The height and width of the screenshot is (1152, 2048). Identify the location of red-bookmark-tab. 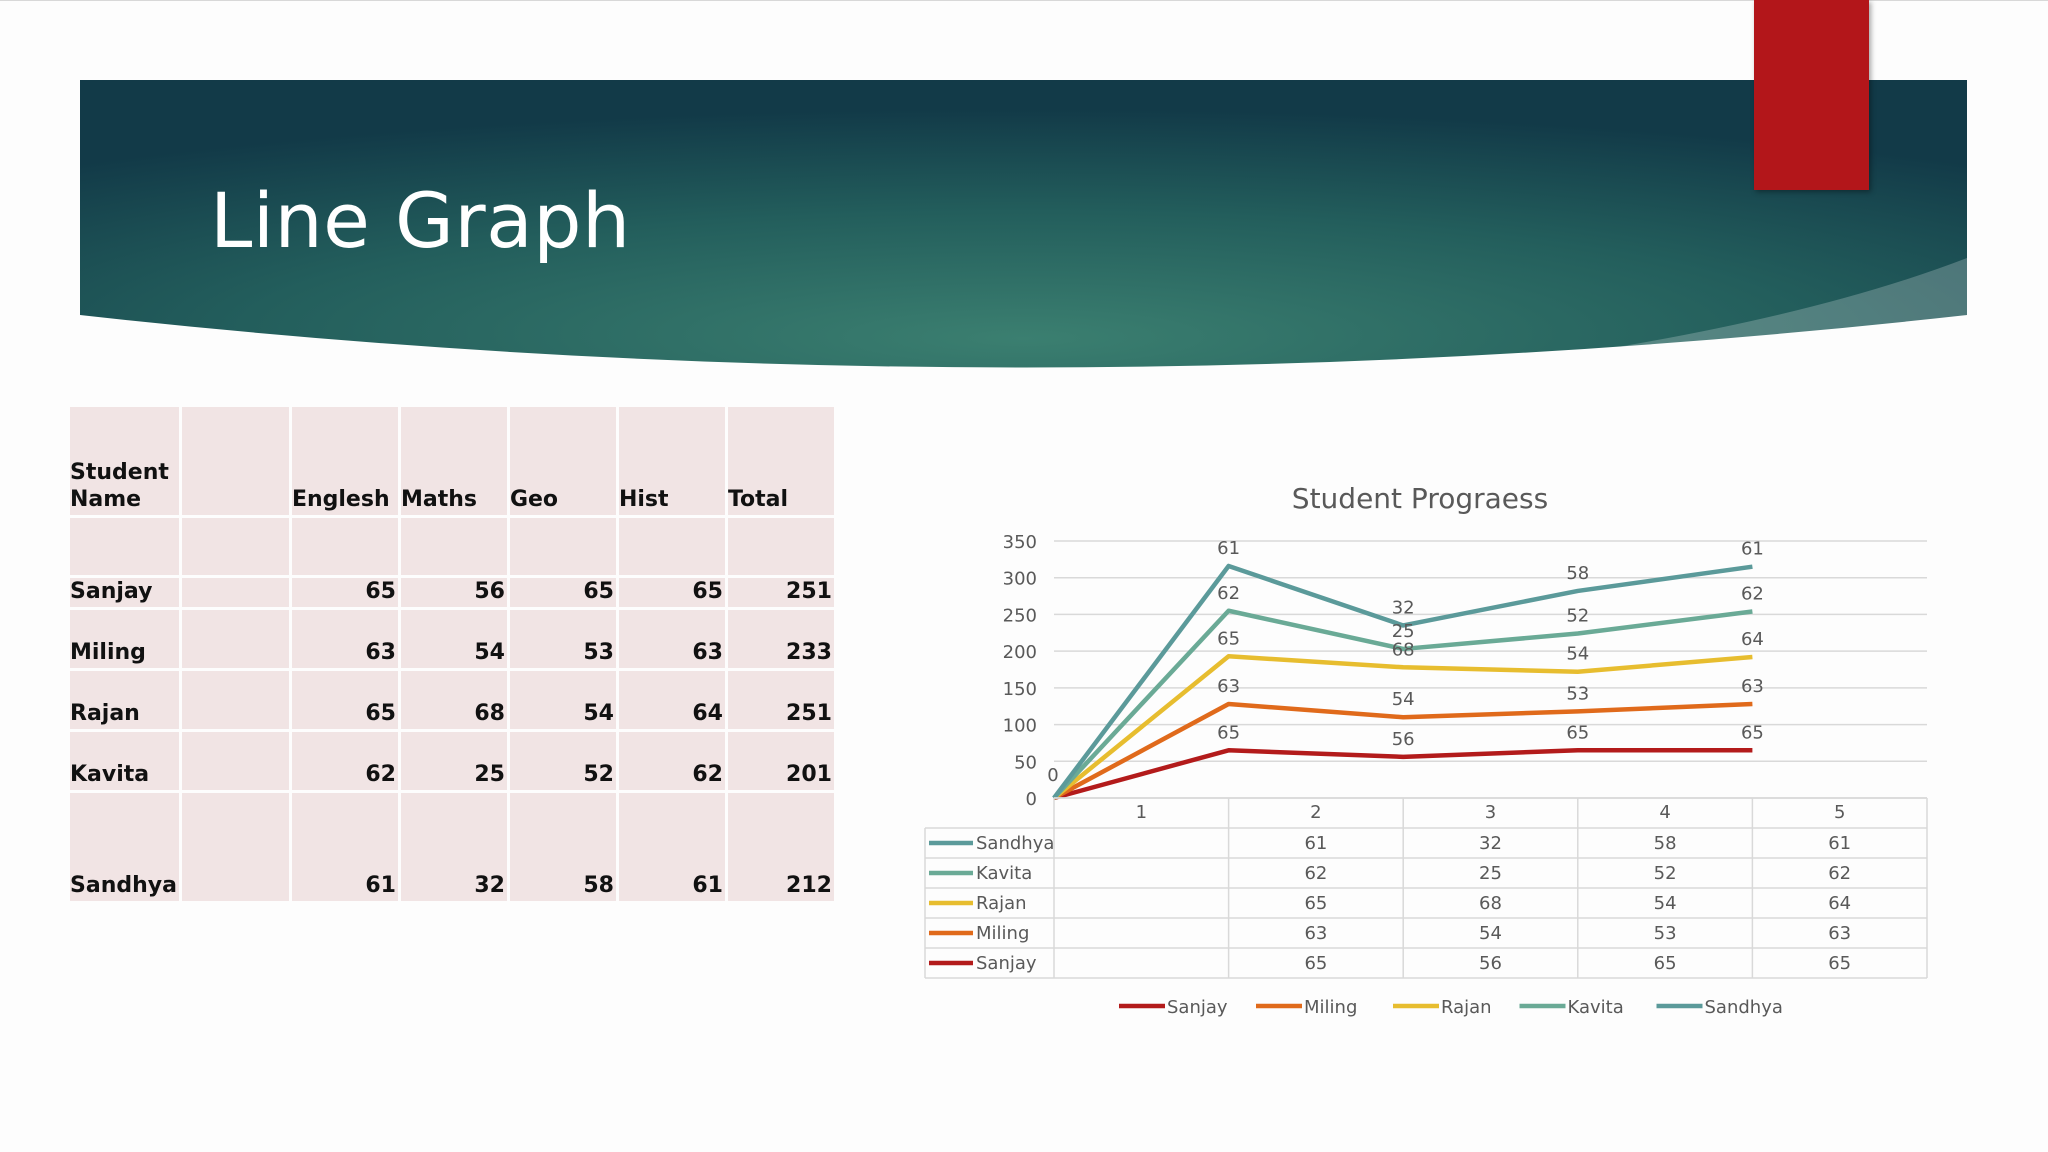
(1811, 95).